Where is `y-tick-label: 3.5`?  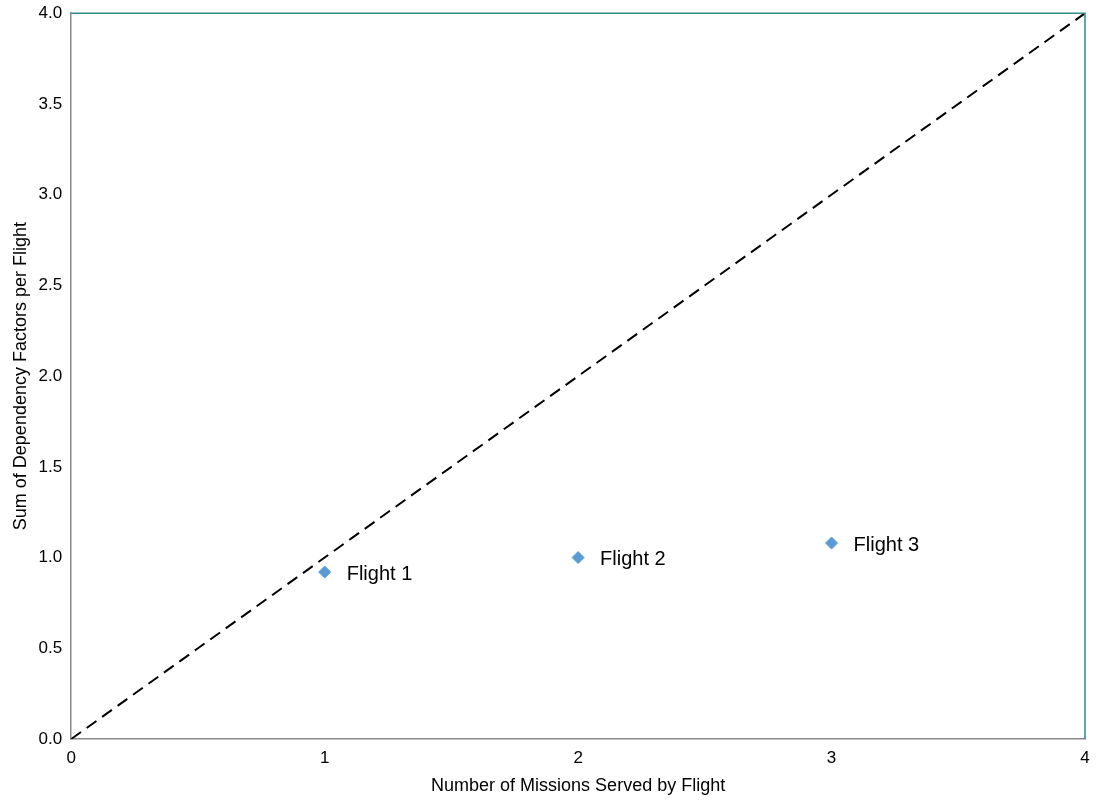 y-tick-label: 3.5 is located at coordinates (50, 103).